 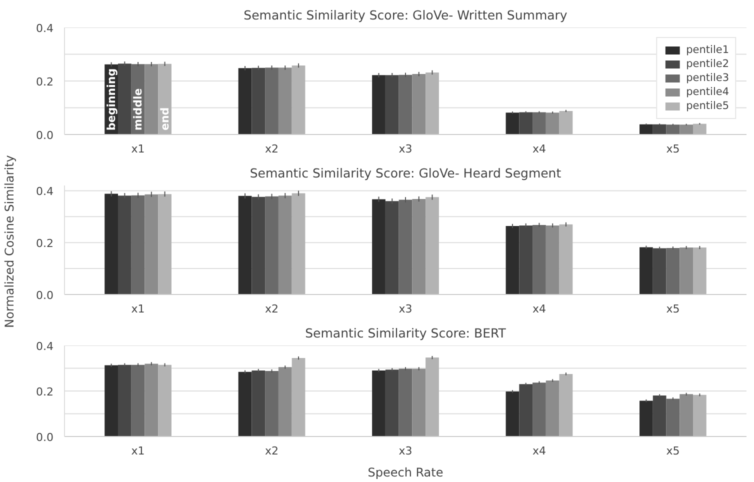 I want to click on chart-title: Semantic Similarity Score: GloVe- Written Summary, so click(x=406, y=15).